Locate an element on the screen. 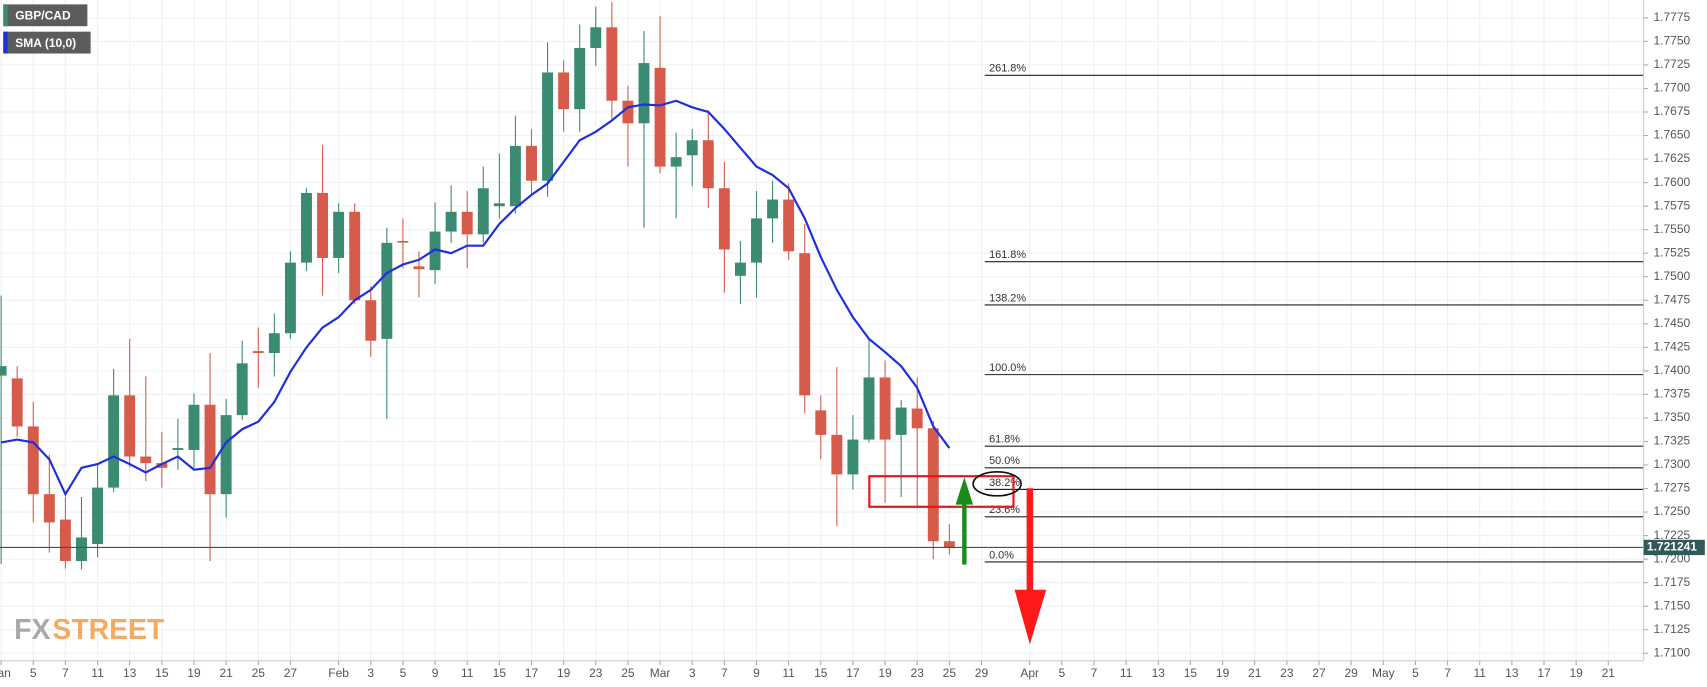 The height and width of the screenshot is (687, 1707). y-tick-label: 1.7525 is located at coordinates (1671, 252).